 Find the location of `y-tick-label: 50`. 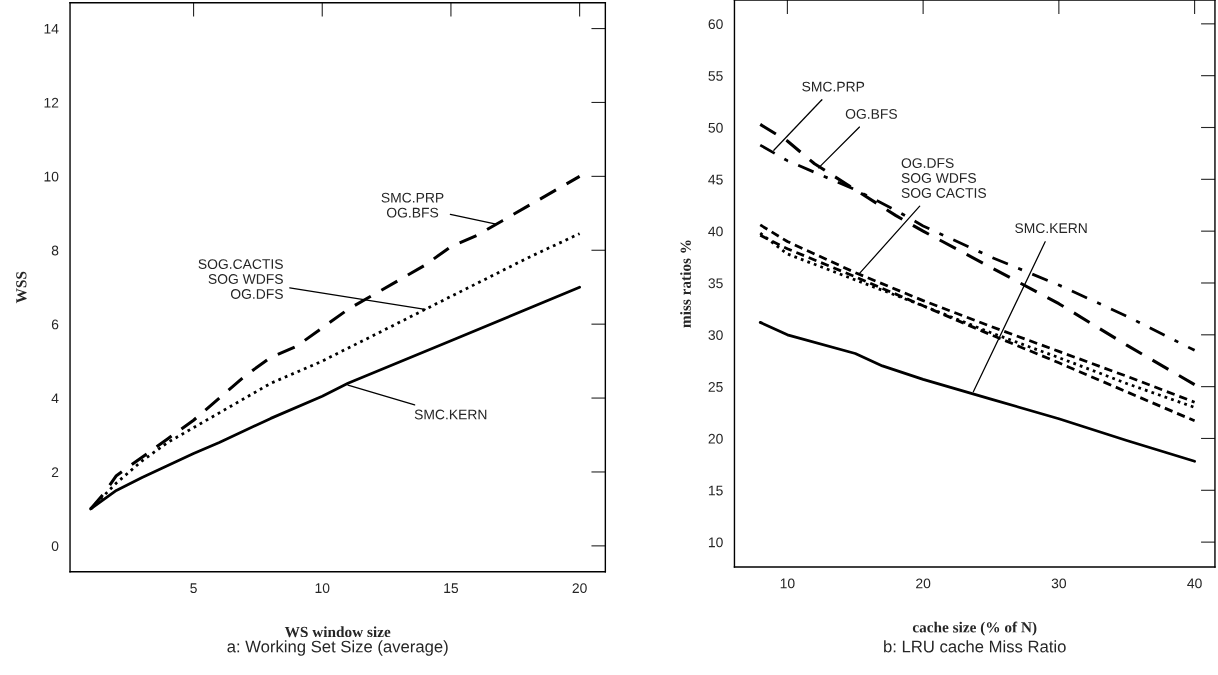

y-tick-label: 50 is located at coordinates (715, 127).